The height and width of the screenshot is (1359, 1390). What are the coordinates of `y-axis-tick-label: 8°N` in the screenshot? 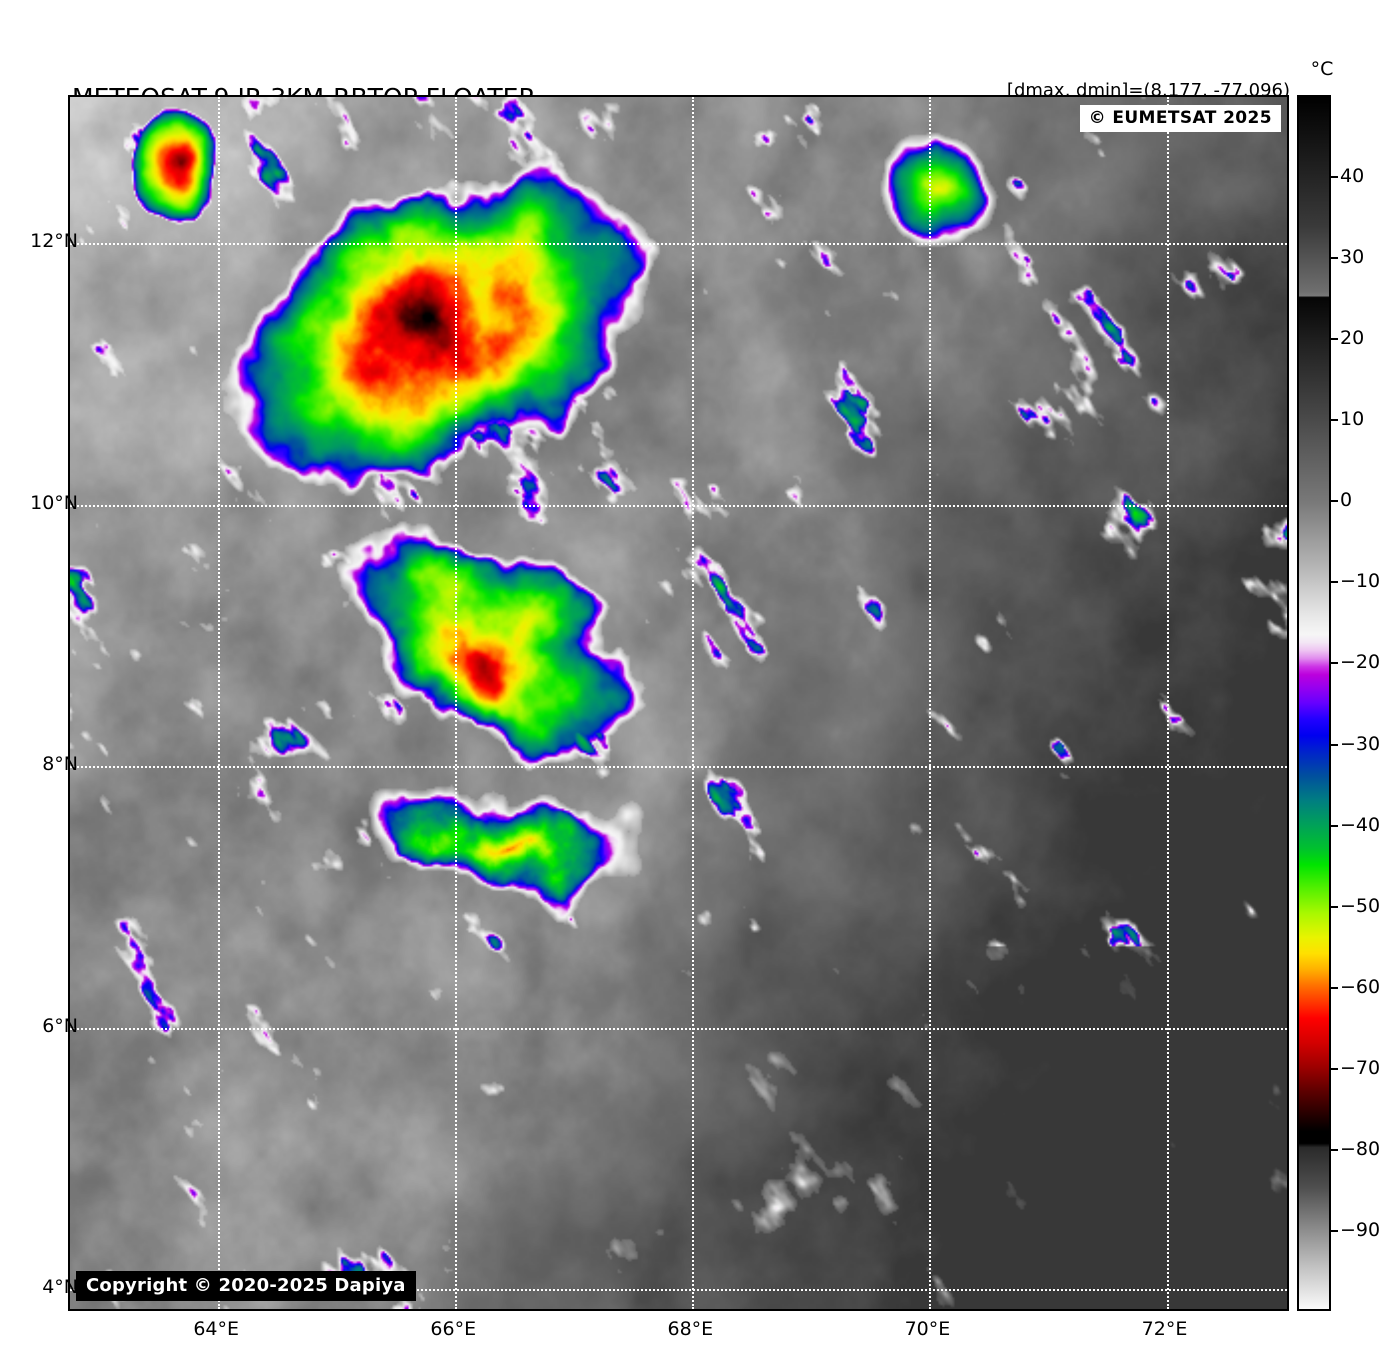 It's located at (60, 764).